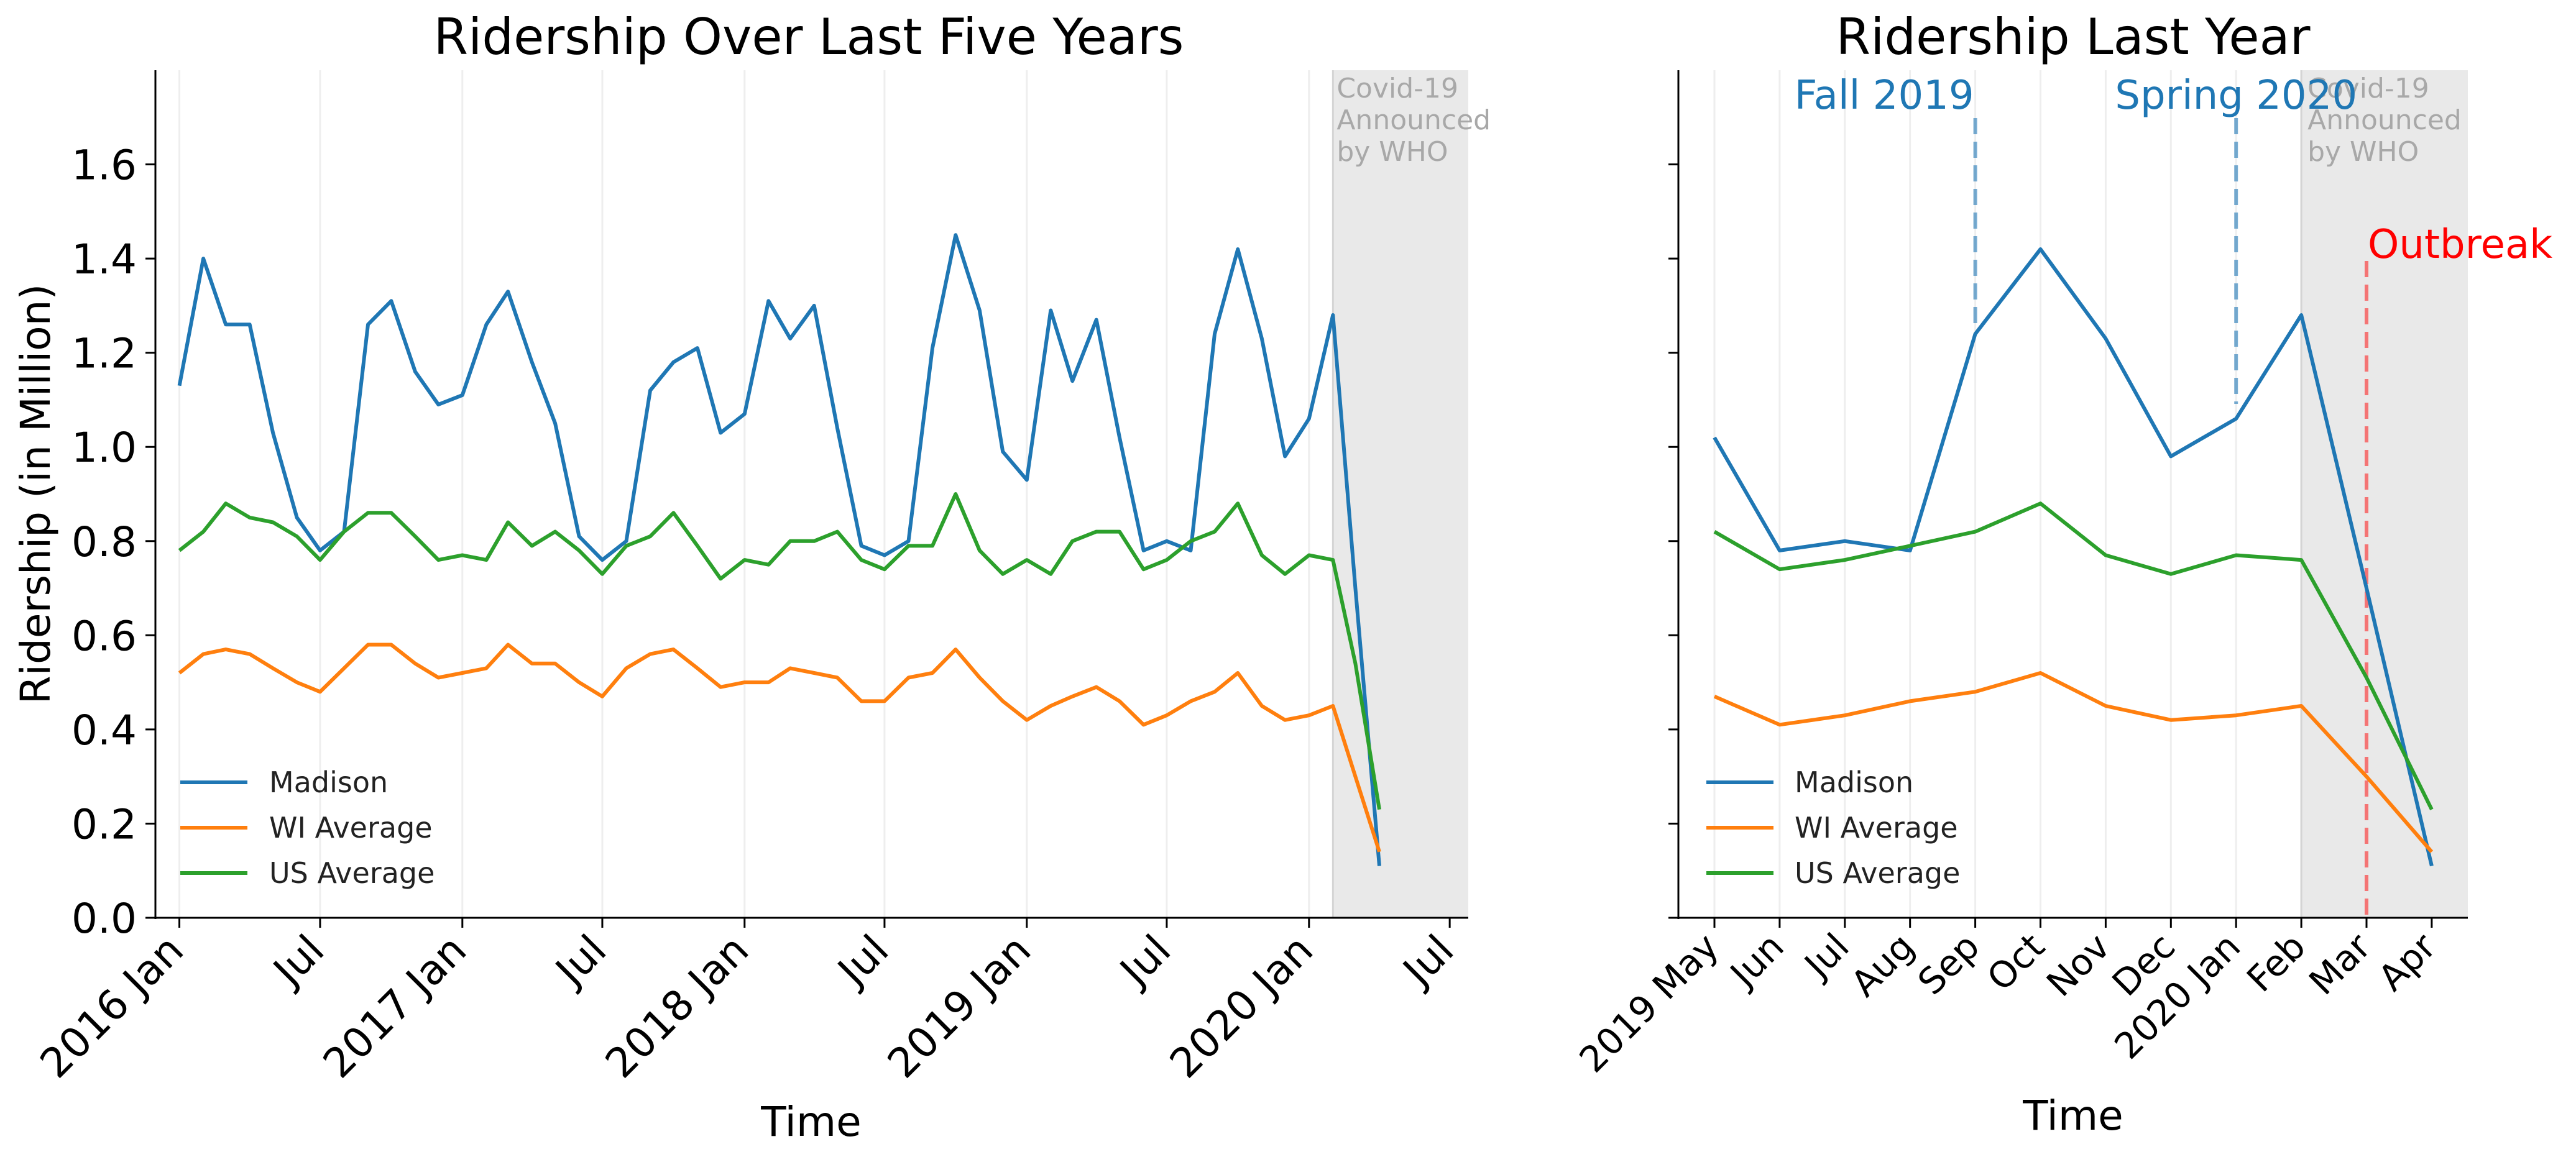 The width and height of the screenshot is (2576, 1162). I want to click on x-tick-label: Nov, so click(2078, 965).